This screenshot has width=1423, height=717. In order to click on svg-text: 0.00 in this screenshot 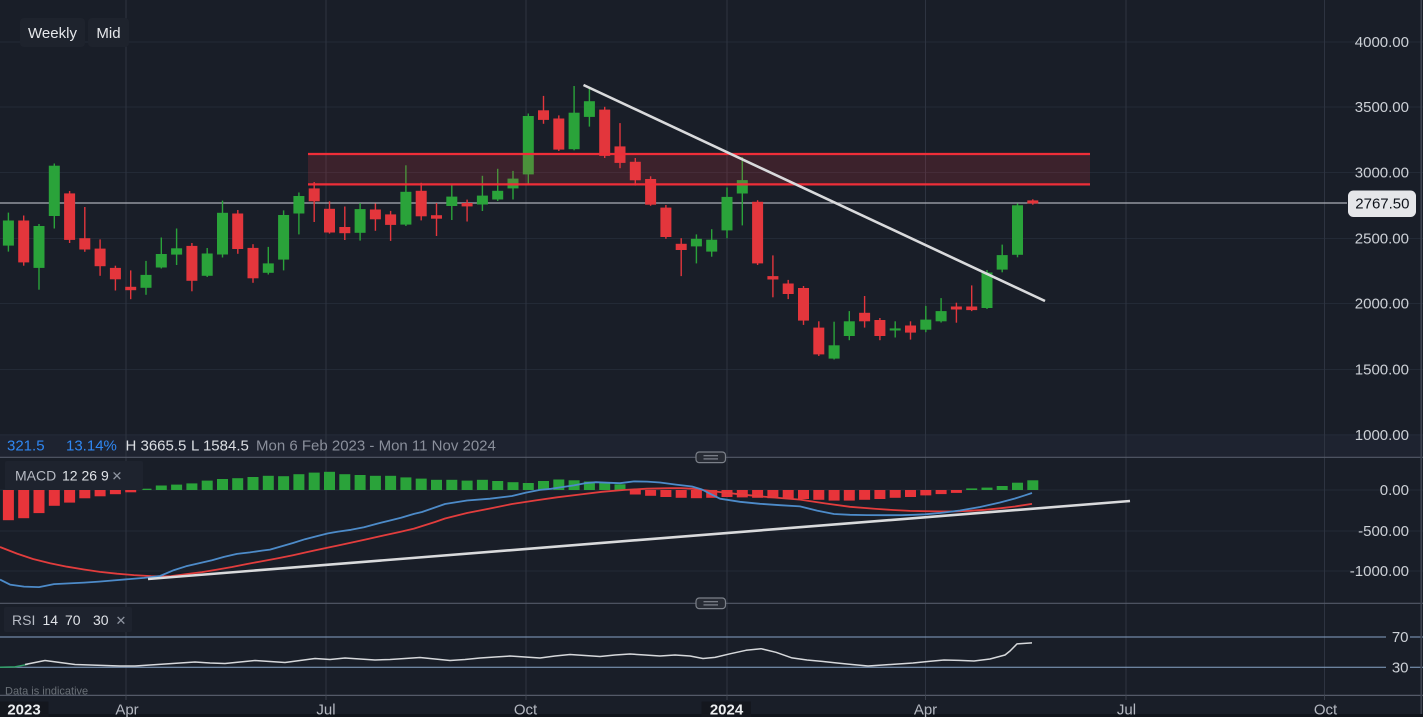, I will do `click(1394, 490)`.